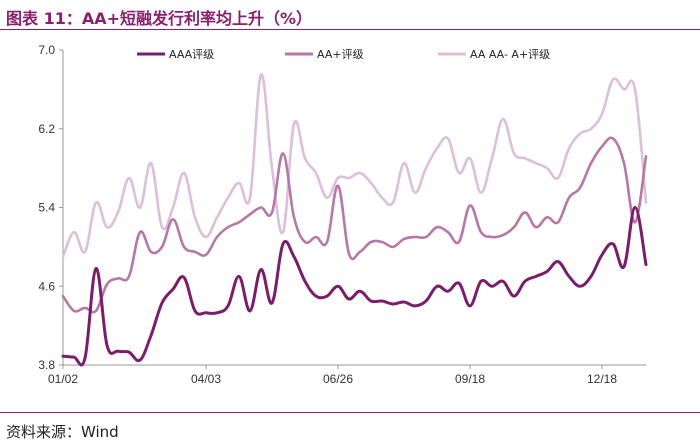 Image resolution: width=700 pixels, height=444 pixels. Describe the element at coordinates (510, 54) in the screenshot. I see `legend-label-3: AA AA- A+评级` at that location.